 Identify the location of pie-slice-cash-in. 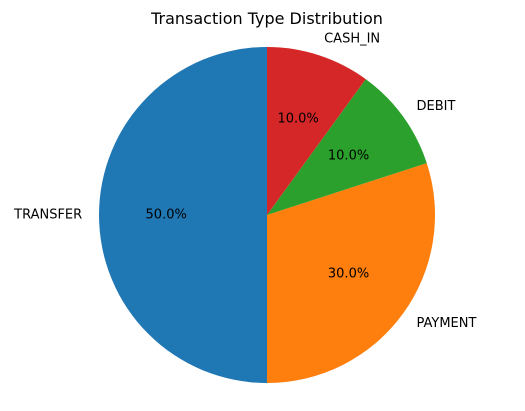
(316, 131).